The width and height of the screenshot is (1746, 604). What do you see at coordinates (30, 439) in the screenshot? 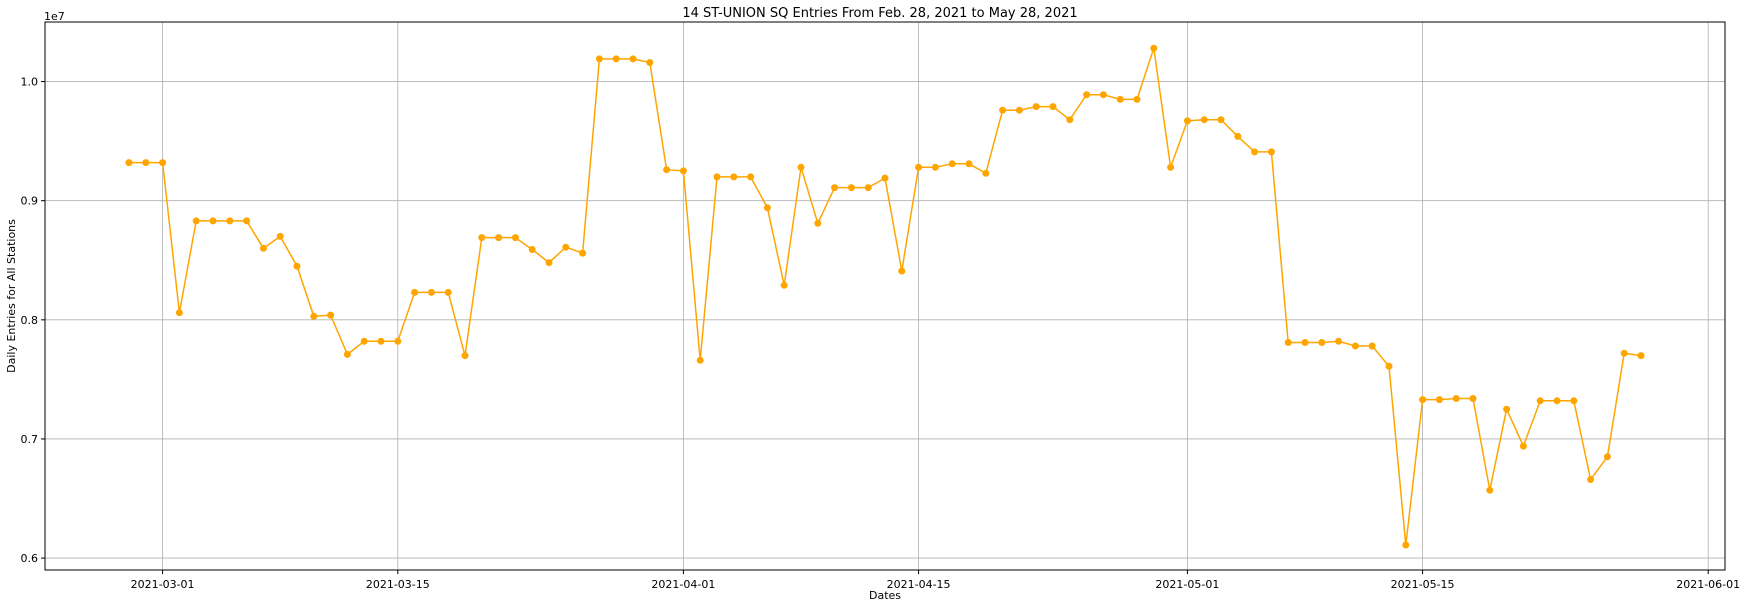
I see `y-tick-label: 0.7` at bounding box center [30, 439].